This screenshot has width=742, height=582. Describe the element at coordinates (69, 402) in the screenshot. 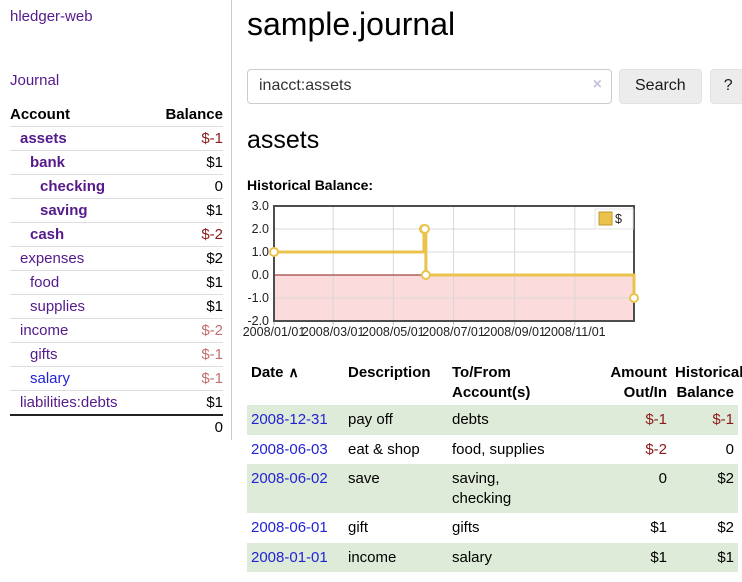

I see `sidebar-account-link-liabilities-debts: liabilities:debts` at that location.